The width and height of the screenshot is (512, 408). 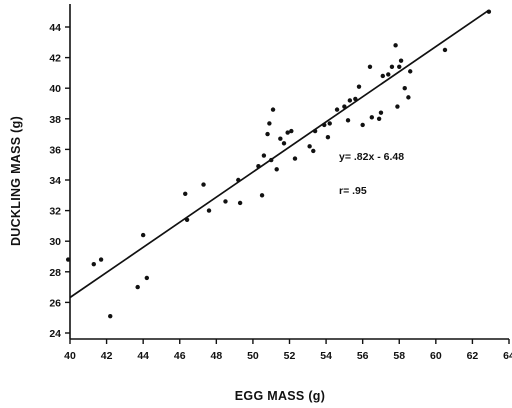 What do you see at coordinates (507, 356) in the screenshot?
I see `x-tick-label: 64` at bounding box center [507, 356].